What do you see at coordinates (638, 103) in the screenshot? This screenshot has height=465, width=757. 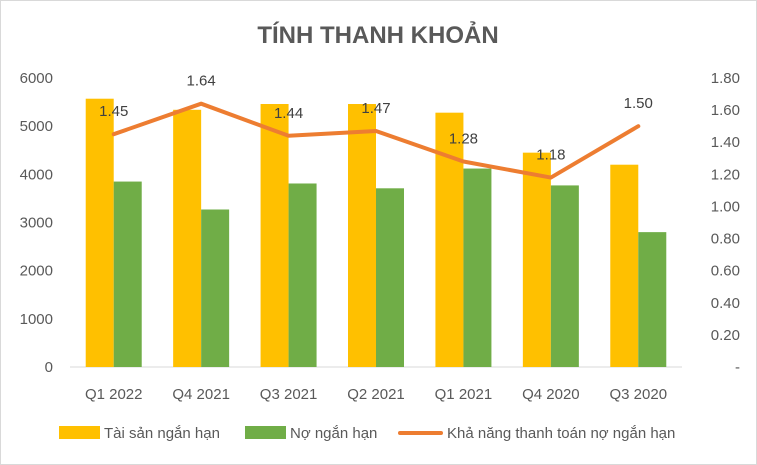 I see `data-label-kha-nang: 1.50` at bounding box center [638, 103].